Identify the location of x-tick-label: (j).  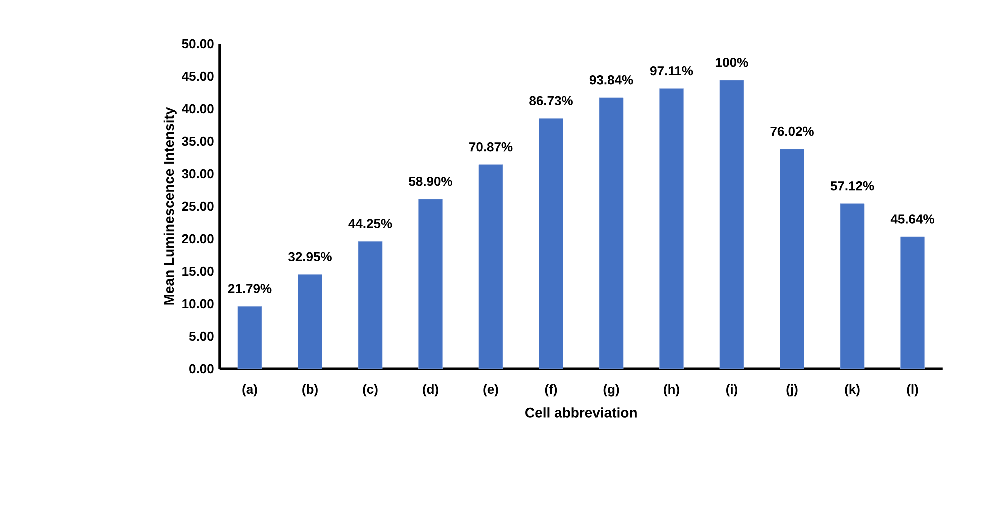
(792, 390).